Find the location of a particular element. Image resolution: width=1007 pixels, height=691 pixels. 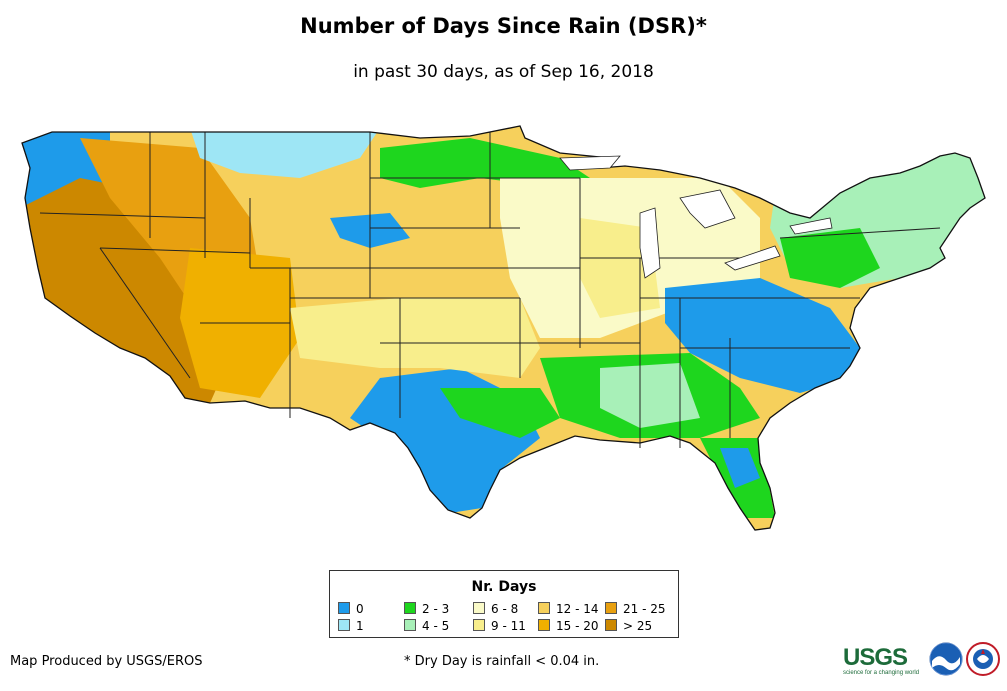

map-subtitle: in past 30 days, as of Sep 16, 2018 is located at coordinates (503, 72).